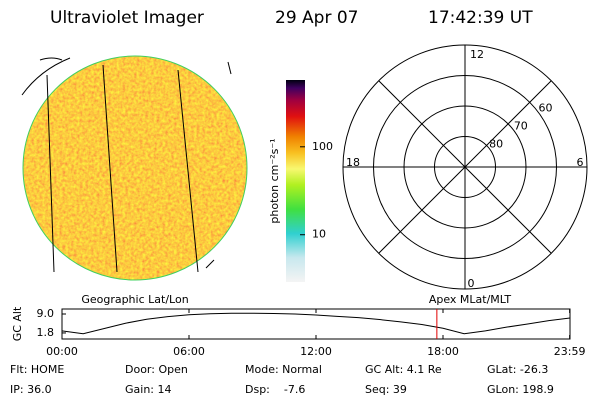  Describe the element at coordinates (496, 143) in the screenshot. I see `lat-label: 80` at that location.